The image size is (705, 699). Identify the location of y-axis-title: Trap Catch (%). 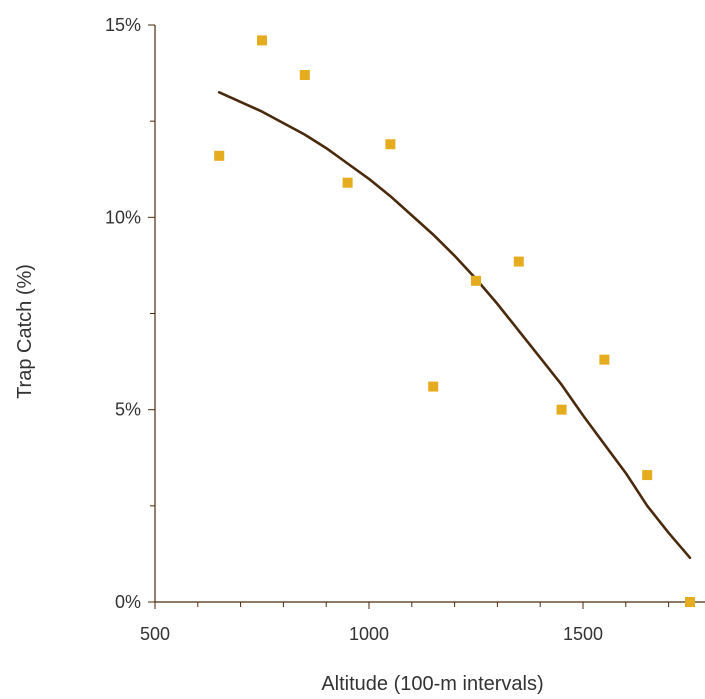
(25, 331).